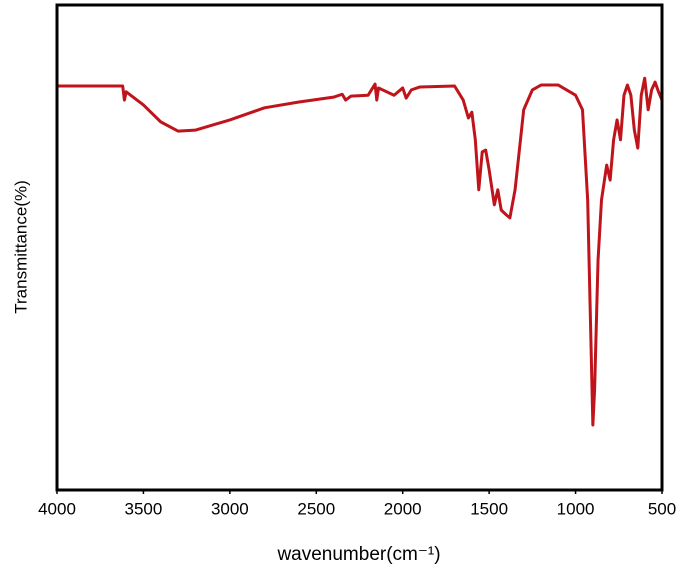 This screenshot has width=685, height=579. I want to click on x-tick-label: 3500, so click(144, 508).